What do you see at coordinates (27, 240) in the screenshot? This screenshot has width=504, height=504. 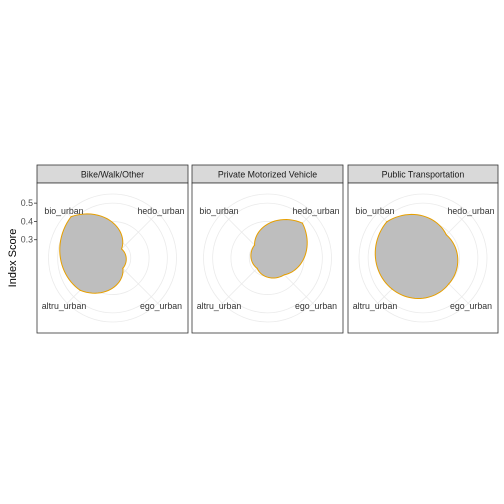 I see `y-tick-label: 0.3` at bounding box center [27, 240].